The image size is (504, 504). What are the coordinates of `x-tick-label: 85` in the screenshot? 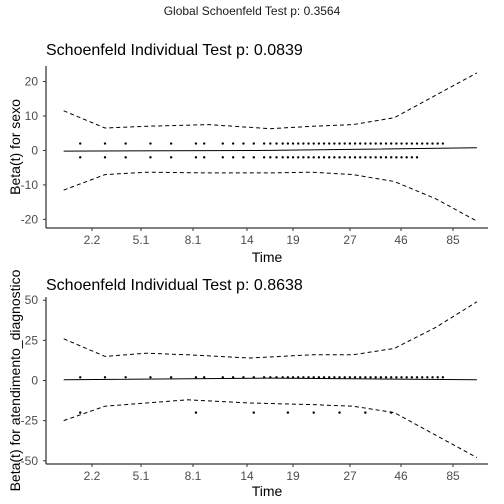 It's located at (453, 476).